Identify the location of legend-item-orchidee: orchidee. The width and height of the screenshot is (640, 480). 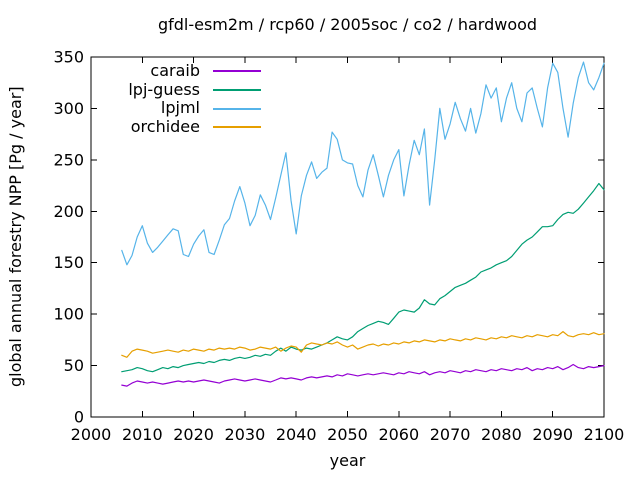
(150, 127).